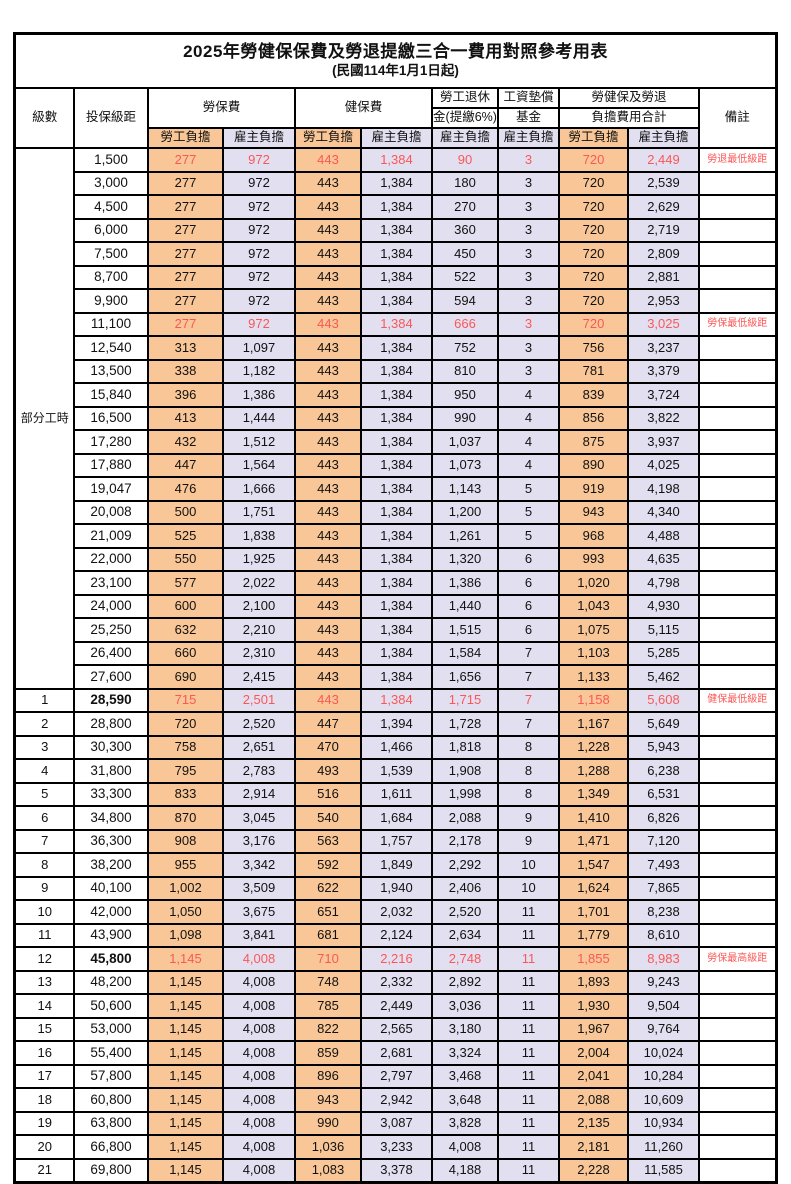  I want to click on health-employee-cell: 592, so click(327, 865).